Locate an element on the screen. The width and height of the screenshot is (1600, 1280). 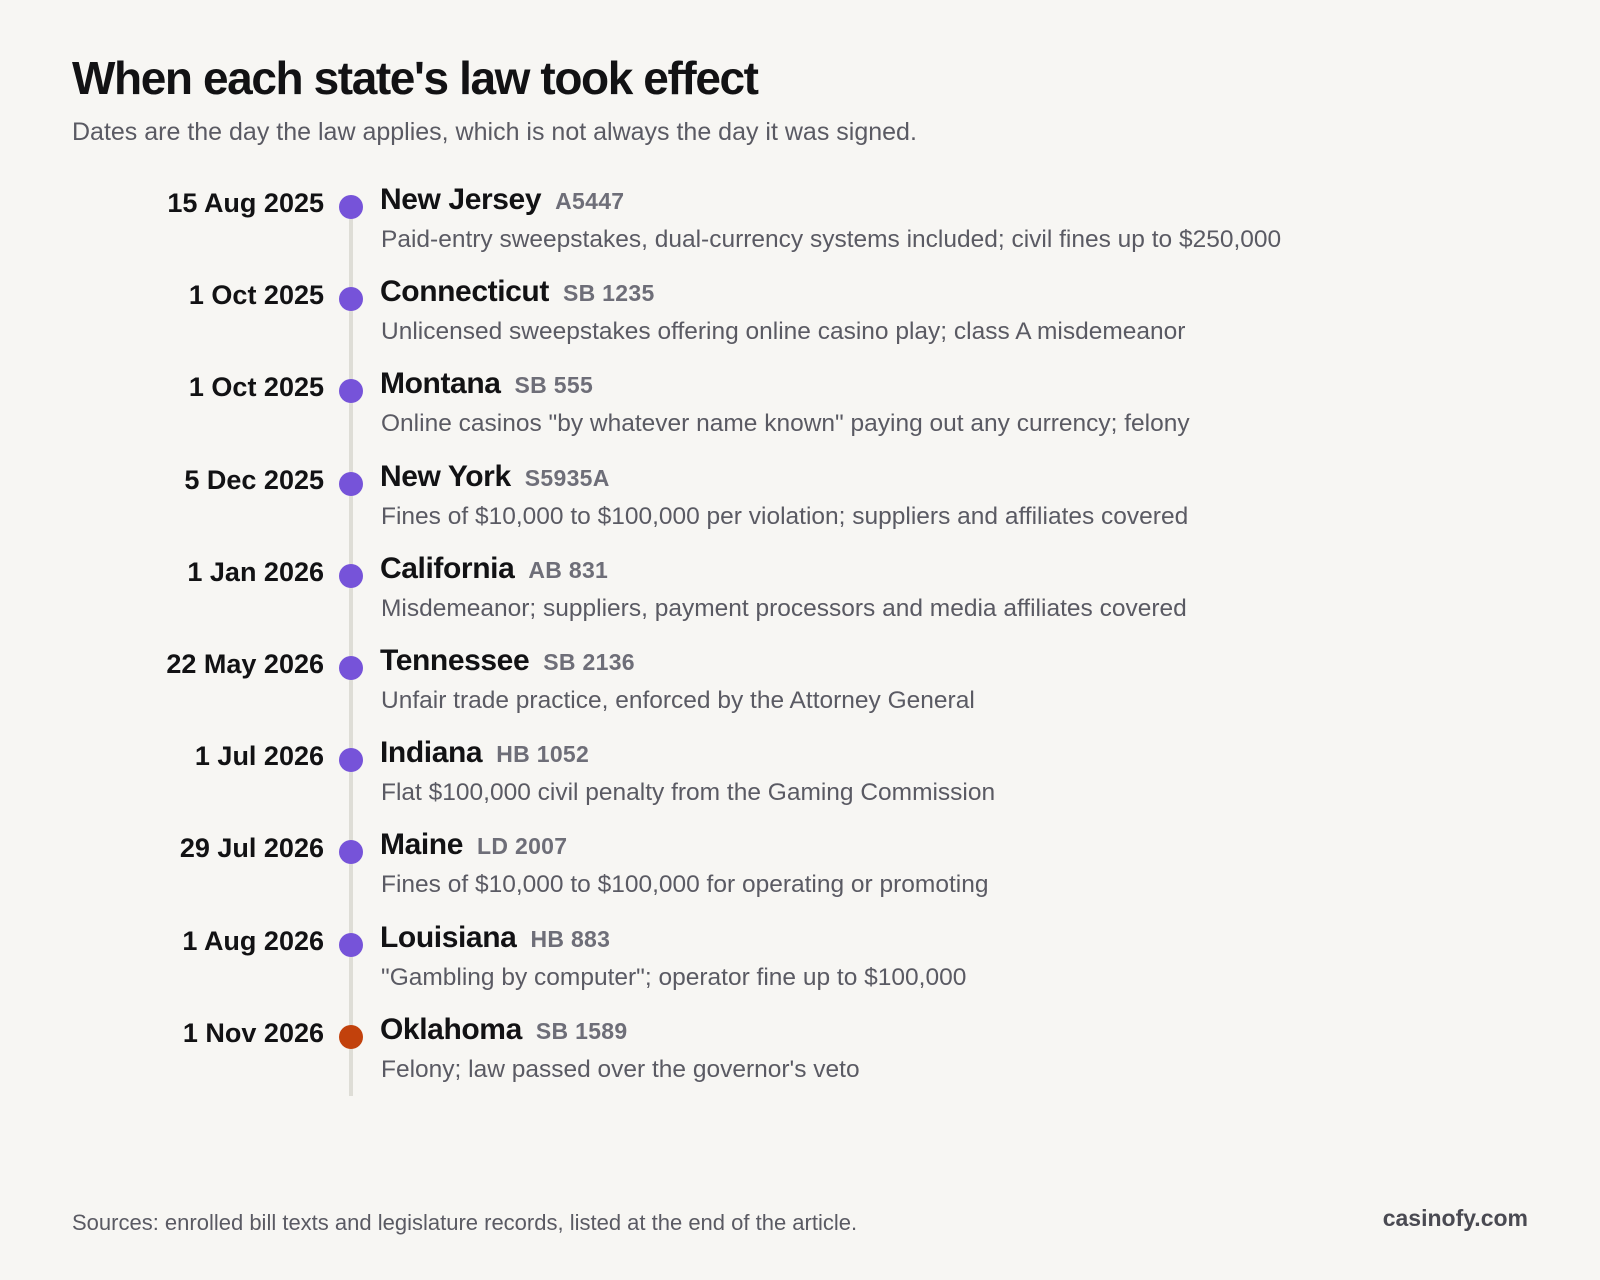
entry-bill-number: SB 555 is located at coordinates (554, 385).